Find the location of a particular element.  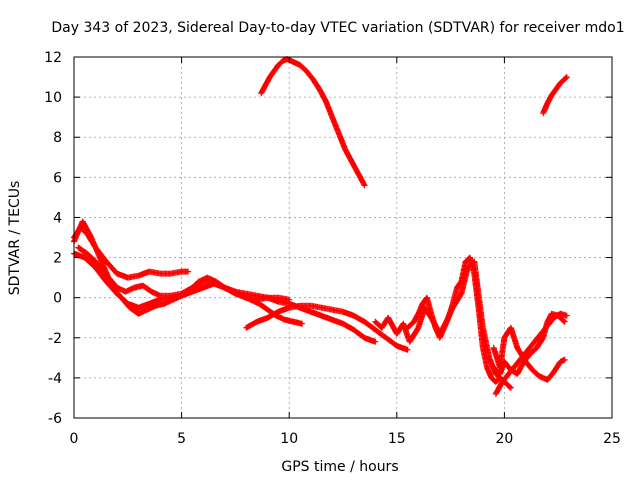

series-track-i is located at coordinates (529, 353).